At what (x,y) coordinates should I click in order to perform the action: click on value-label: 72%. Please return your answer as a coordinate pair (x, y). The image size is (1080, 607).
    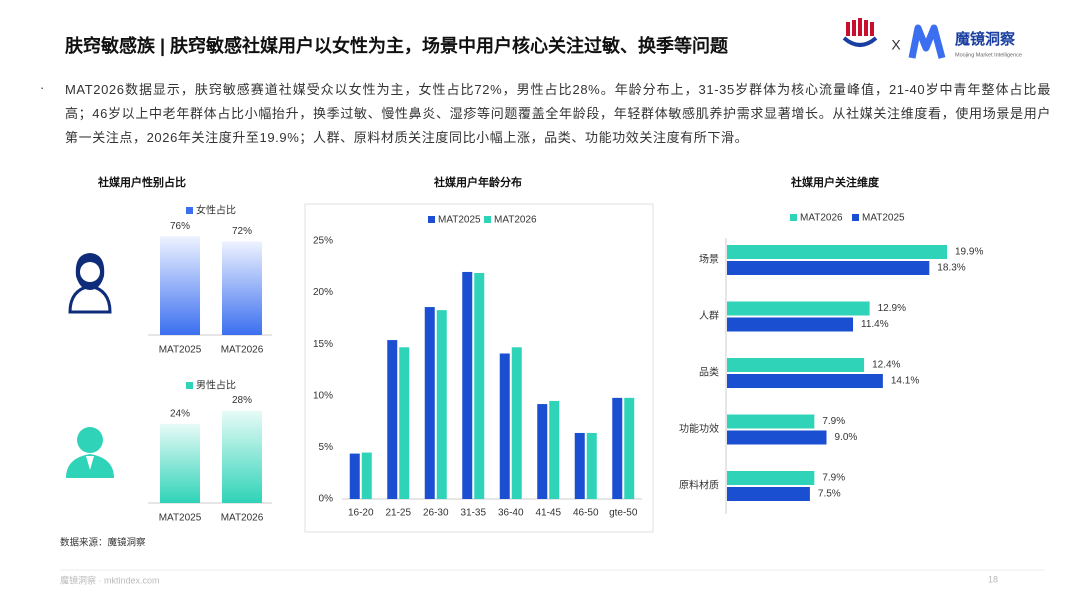
    Looking at the image, I should click on (242, 231).